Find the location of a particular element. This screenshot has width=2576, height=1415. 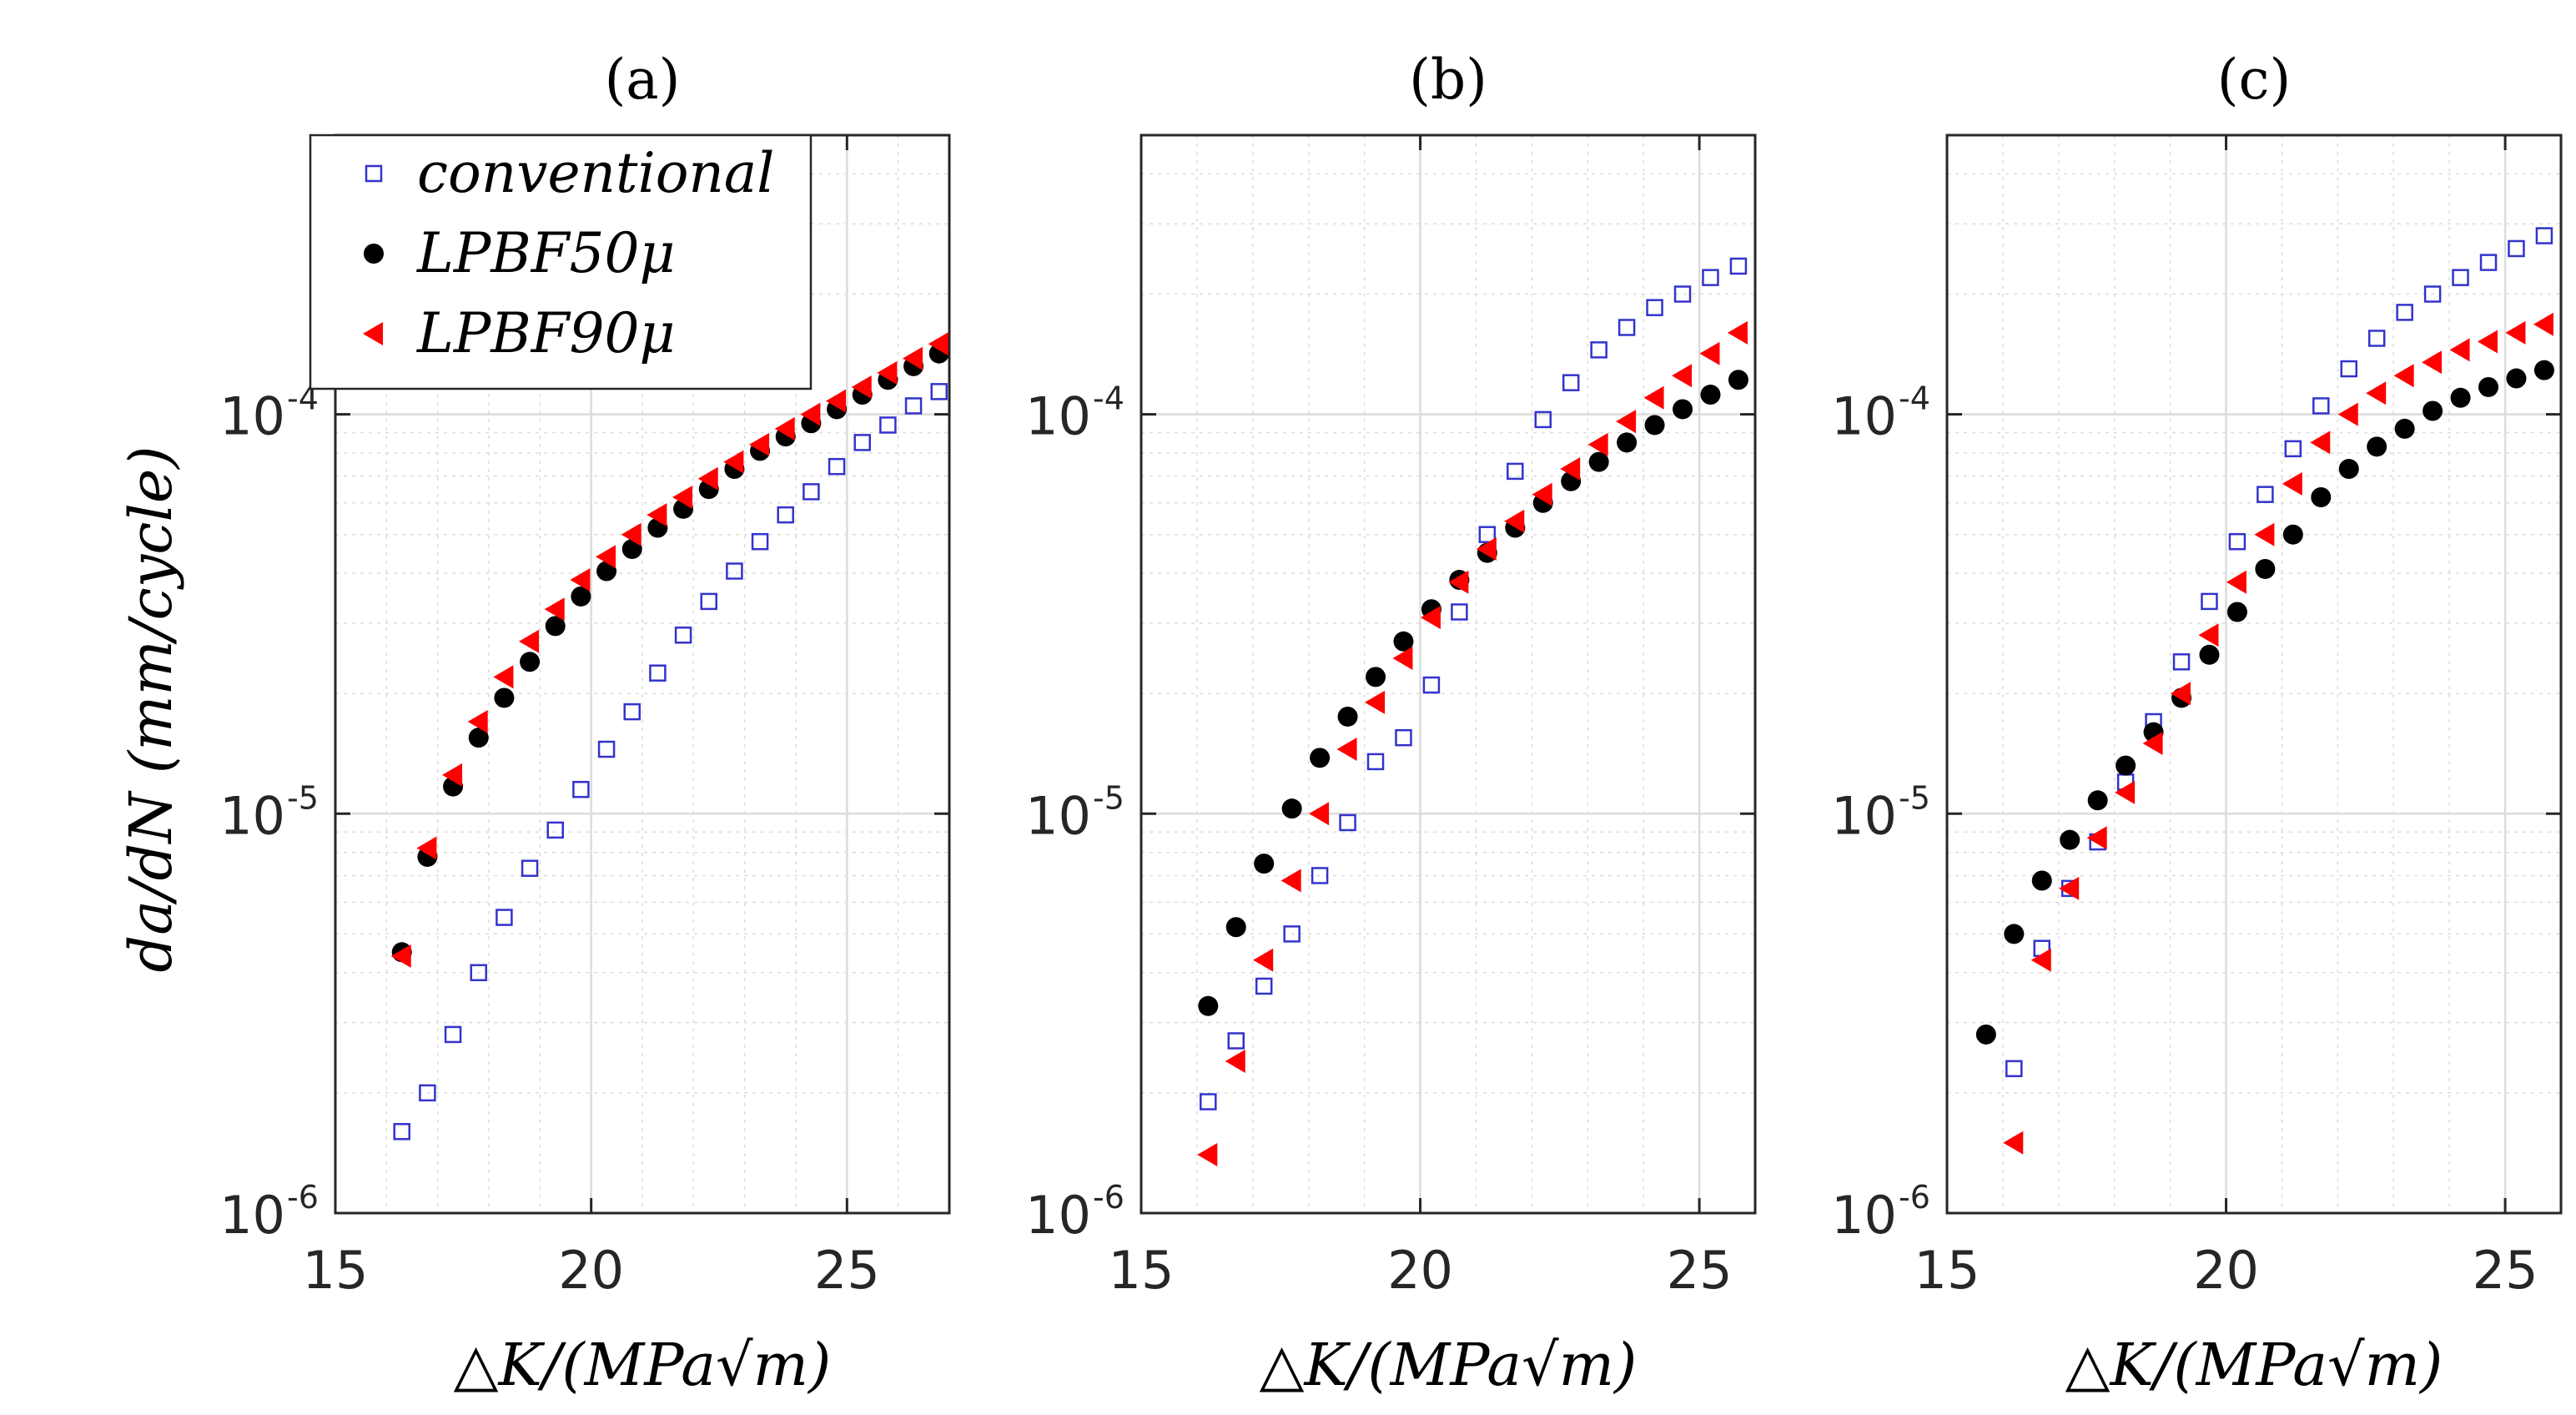

legend-marker-conventional is located at coordinates (374, 174).